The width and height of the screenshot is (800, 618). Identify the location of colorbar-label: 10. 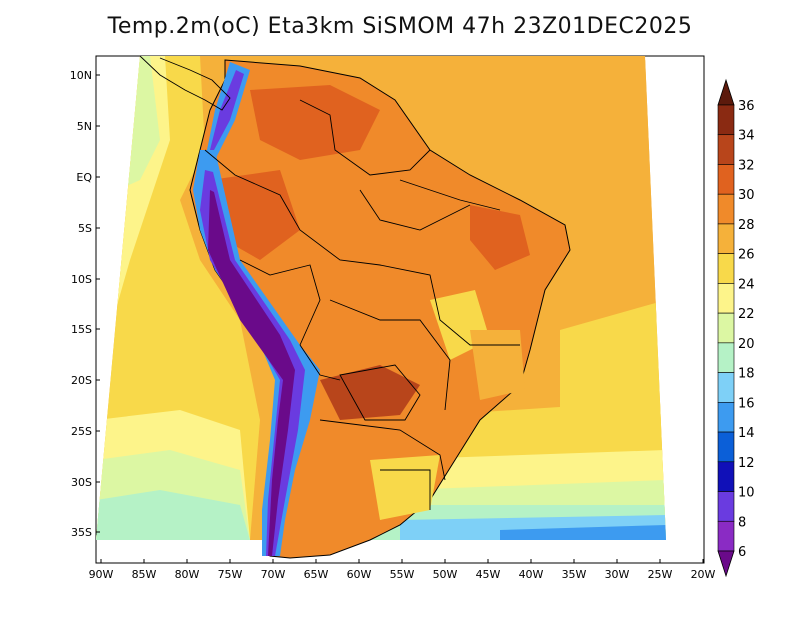
(746, 493).